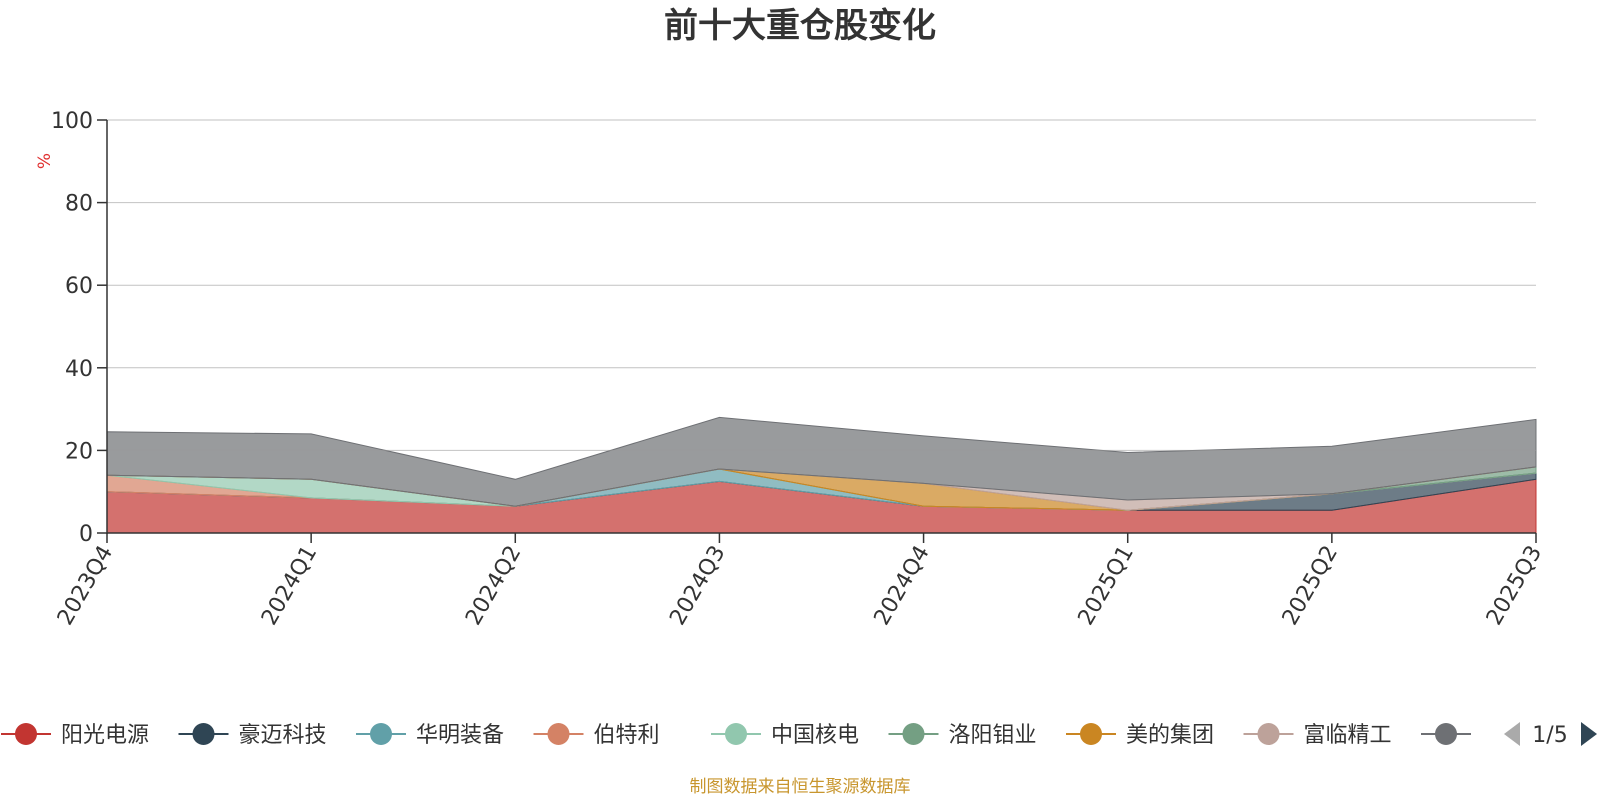  I want to click on legend-page-indicator: 1/5, so click(1549, 735).